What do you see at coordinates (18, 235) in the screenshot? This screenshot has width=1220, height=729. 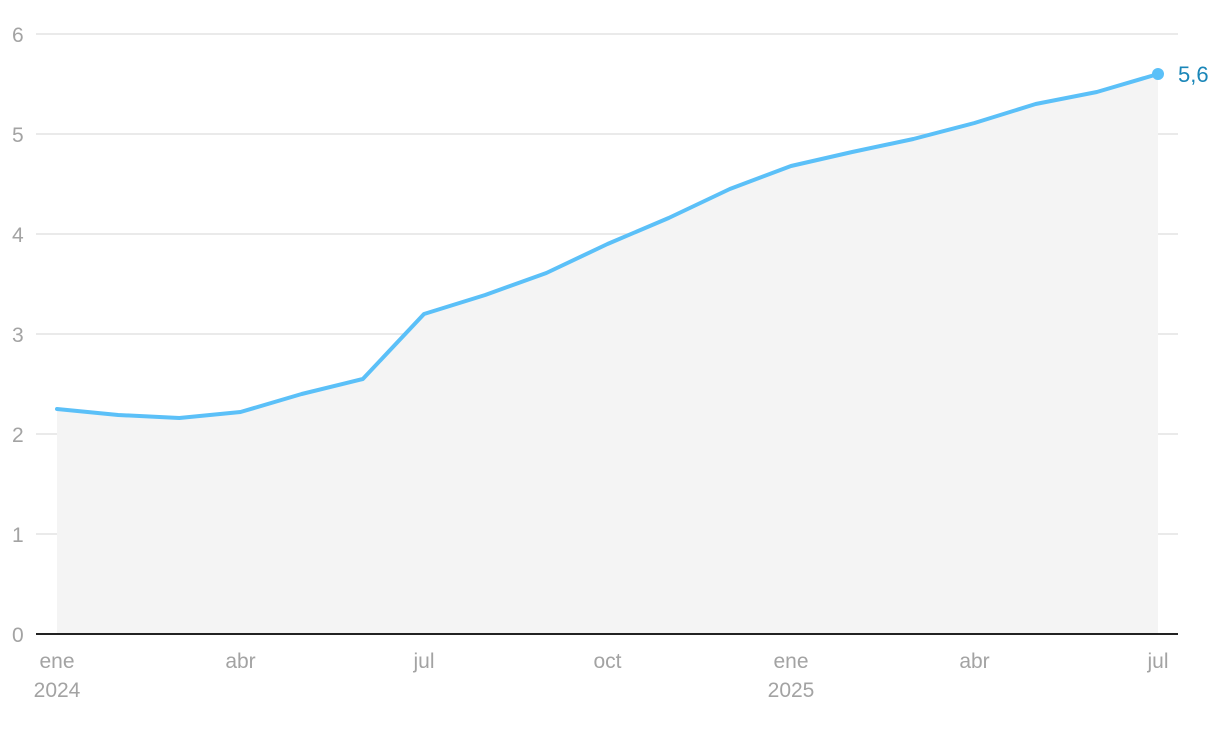 I see `y-tick-label: 4` at bounding box center [18, 235].